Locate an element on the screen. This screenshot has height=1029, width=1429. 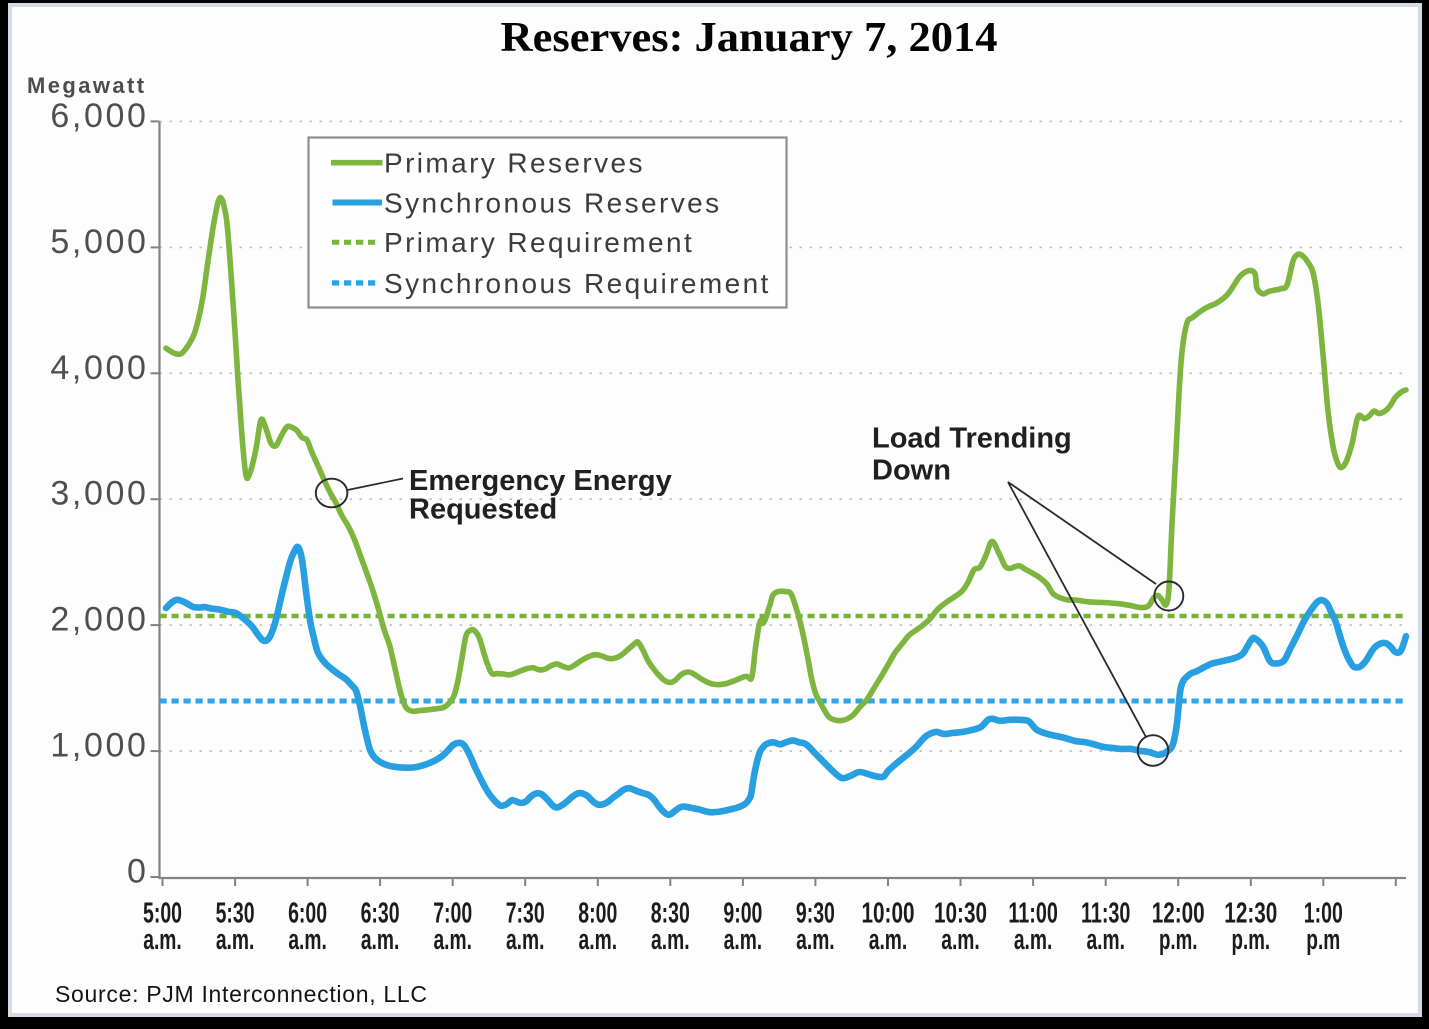
svg-text: 4,000 is located at coordinates (99, 368).